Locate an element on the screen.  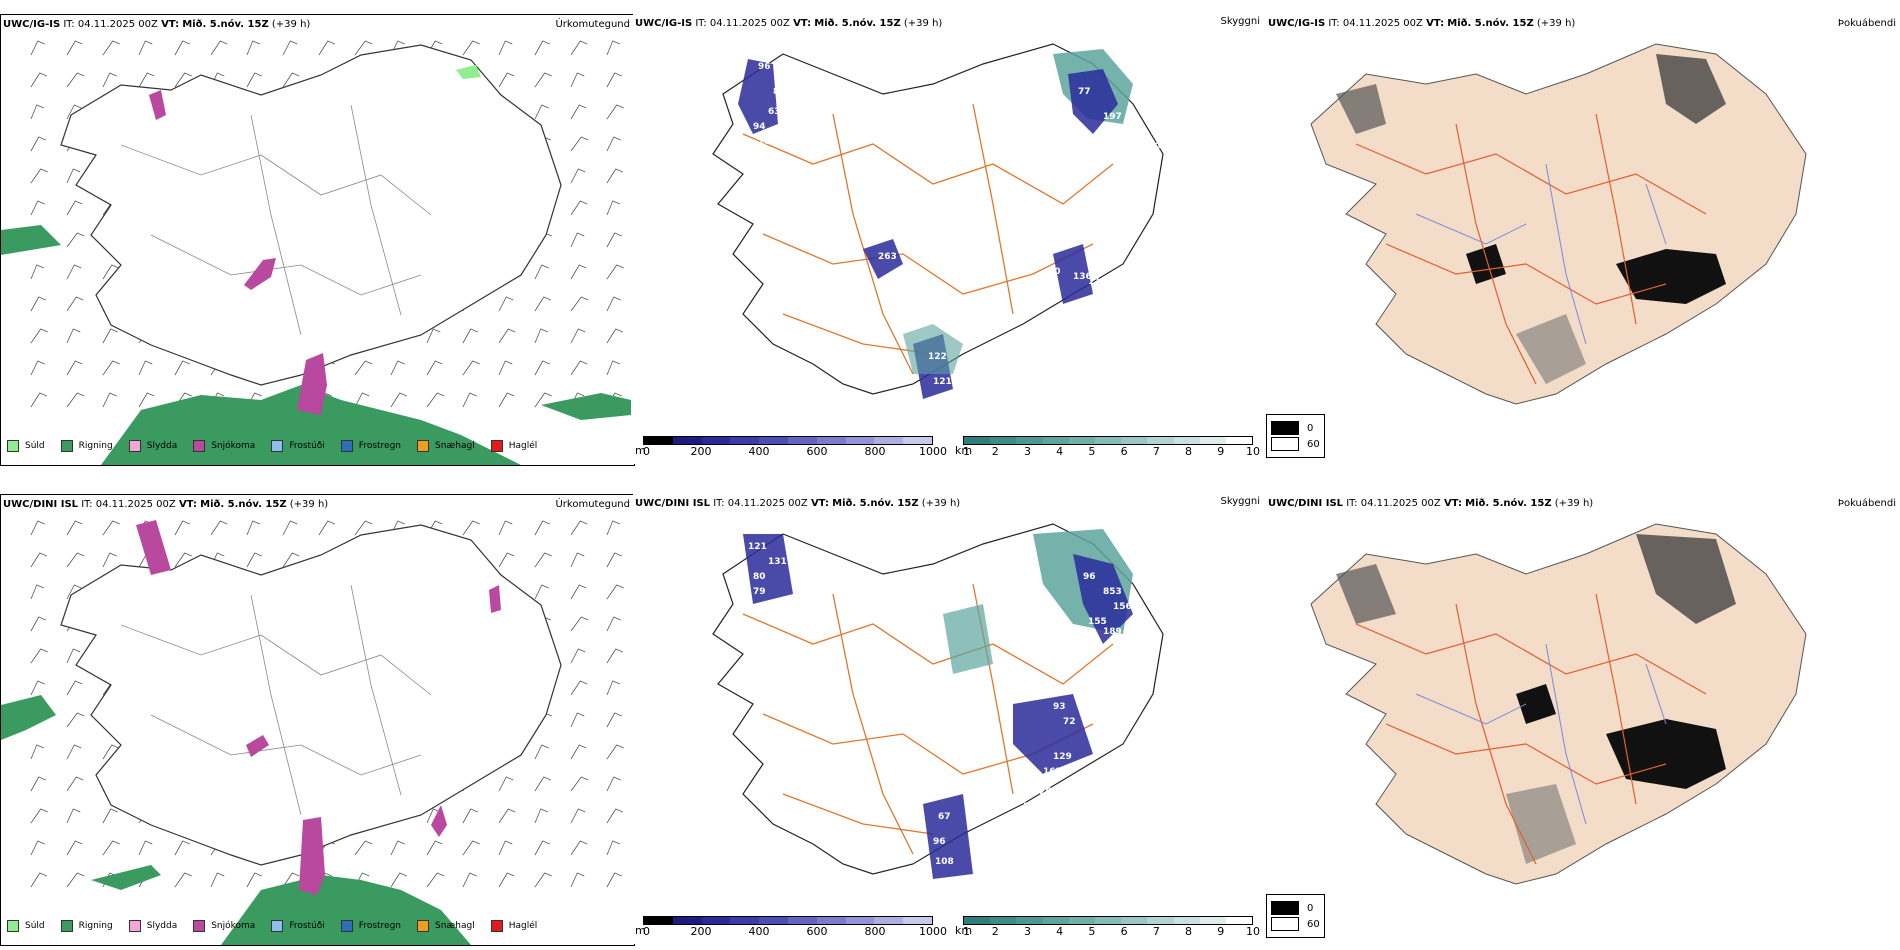
cloud-blue-nw is located at coordinates (758, 96).